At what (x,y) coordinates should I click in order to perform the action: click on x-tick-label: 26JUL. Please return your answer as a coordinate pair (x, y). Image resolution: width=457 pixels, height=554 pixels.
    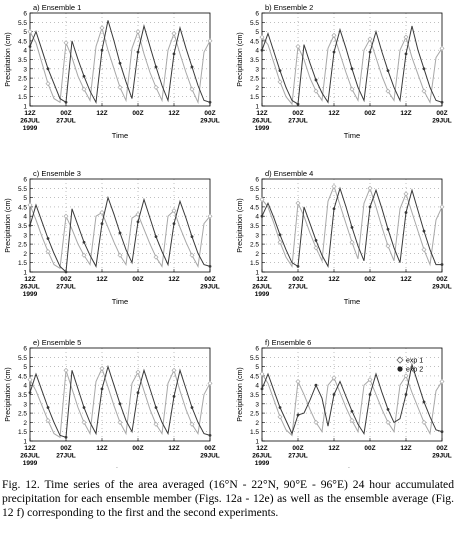
    Looking at the image, I should click on (30, 287).